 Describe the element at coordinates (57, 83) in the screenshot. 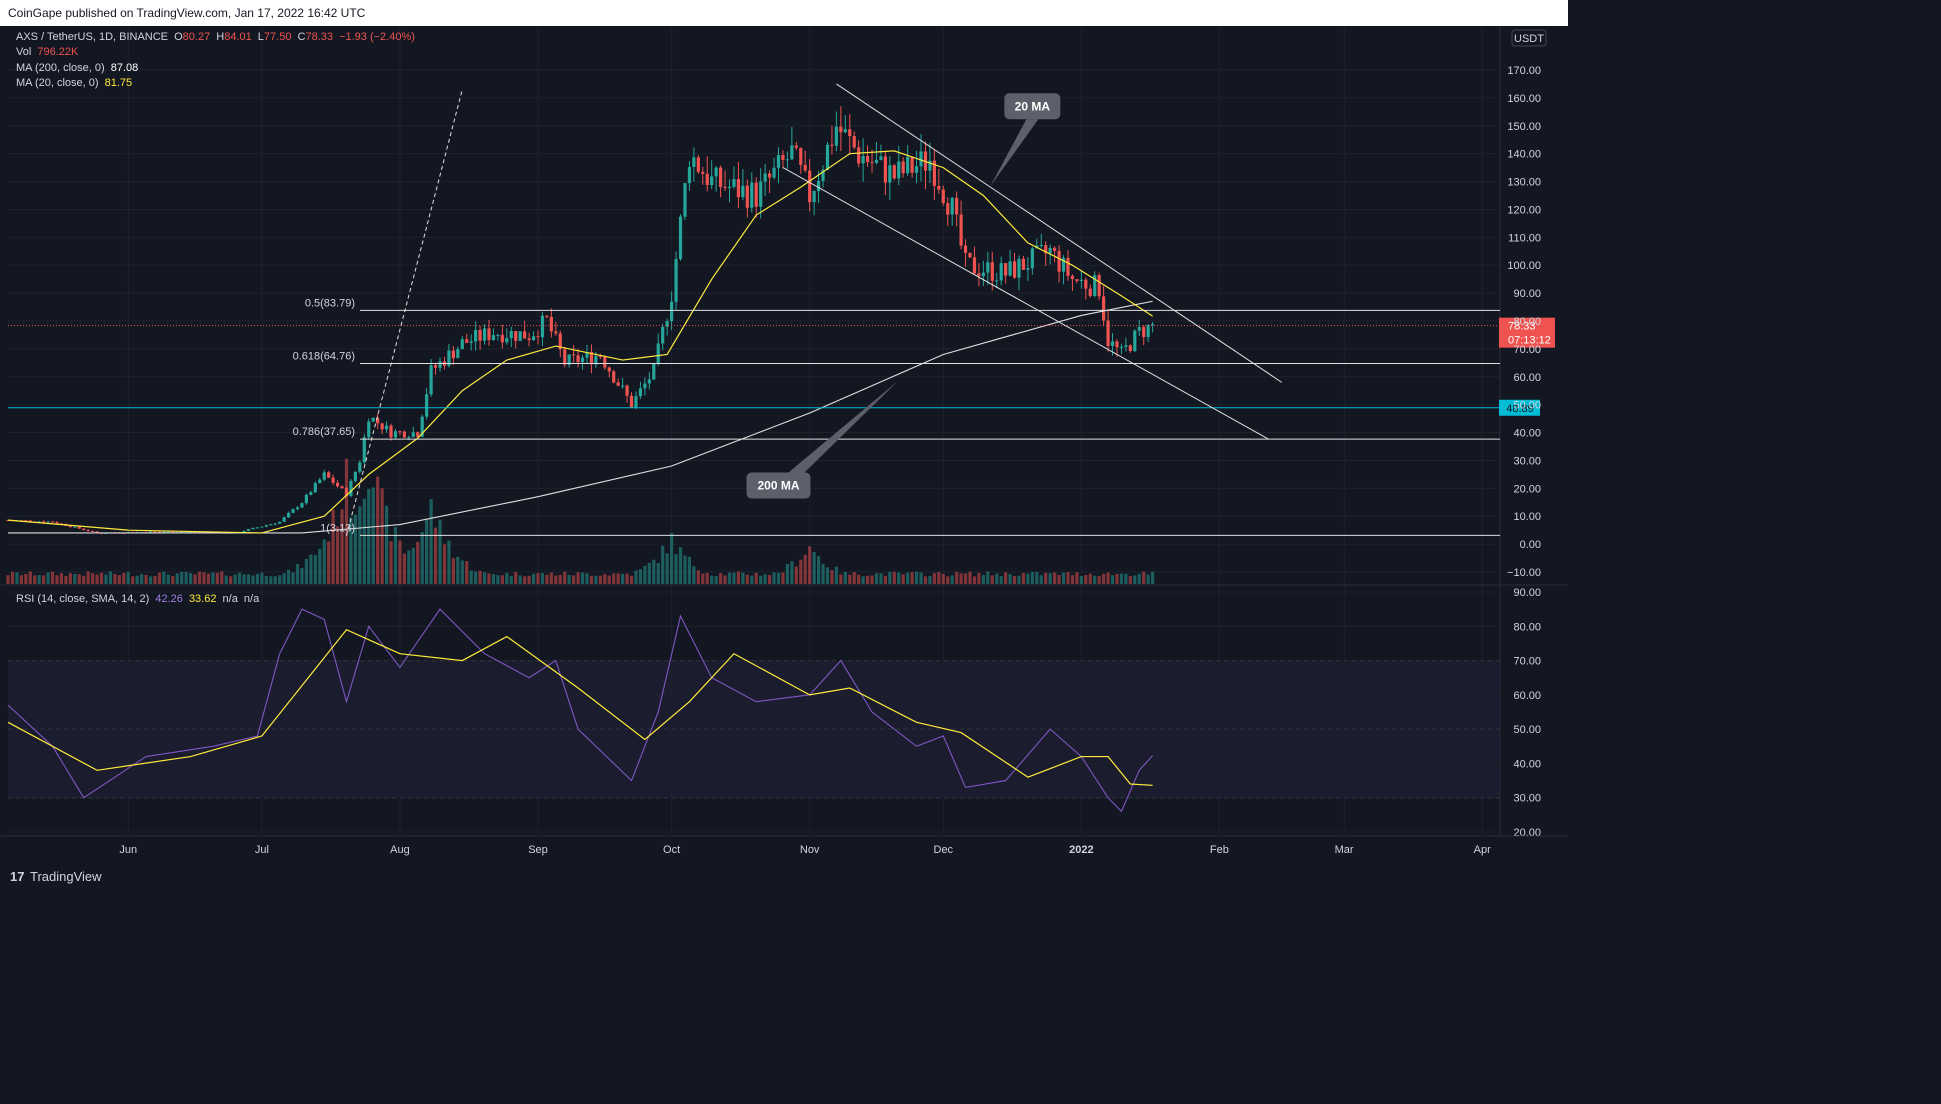

I see `ma20-label: MA (20, close, 0)` at that location.